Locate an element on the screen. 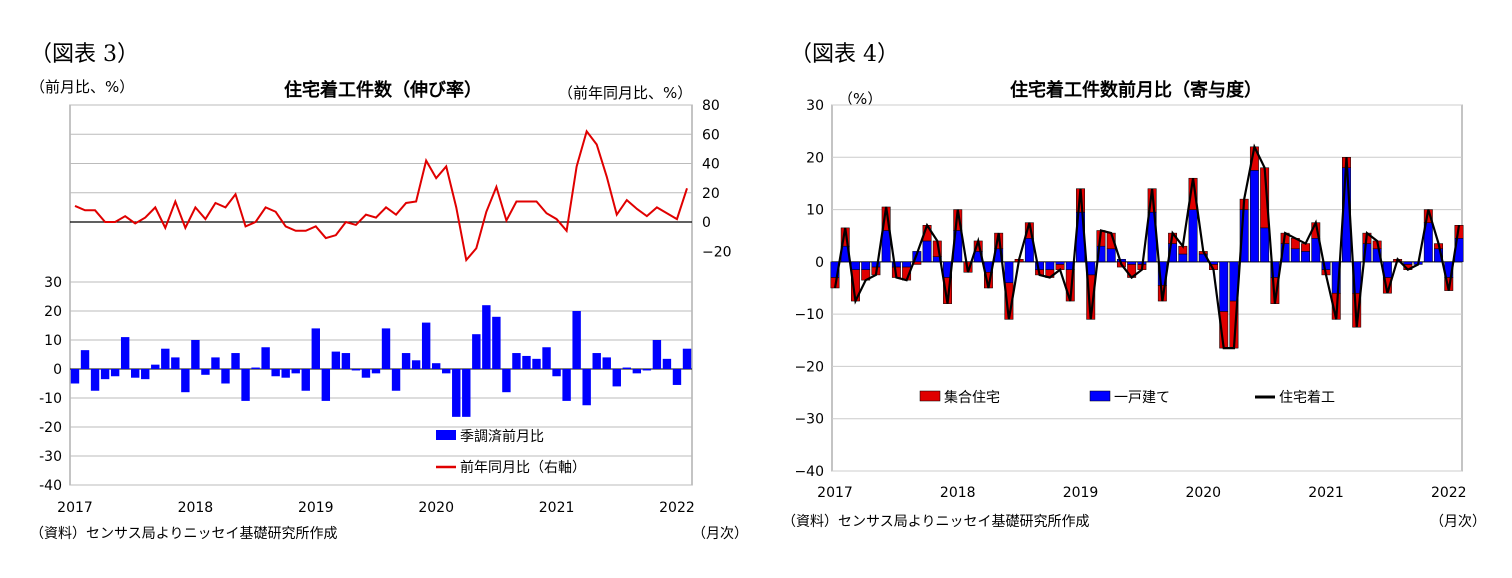 The image size is (1512, 578). y-right-tick-label: 40 is located at coordinates (711, 165).